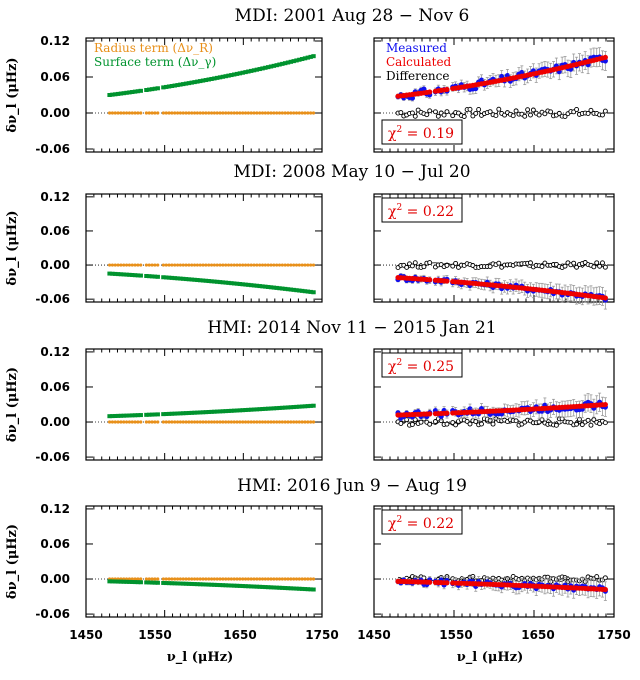  Describe the element at coordinates (55, 509) in the screenshot. I see `y-tick-label: 0.12` at that location.